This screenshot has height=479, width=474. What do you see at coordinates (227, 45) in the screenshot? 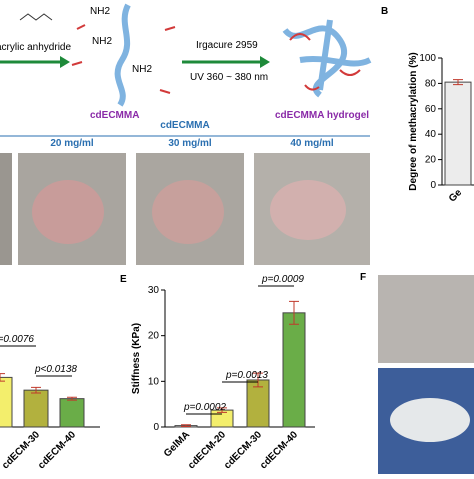
I see `initiator: Irgacure 2959` at bounding box center [227, 45].